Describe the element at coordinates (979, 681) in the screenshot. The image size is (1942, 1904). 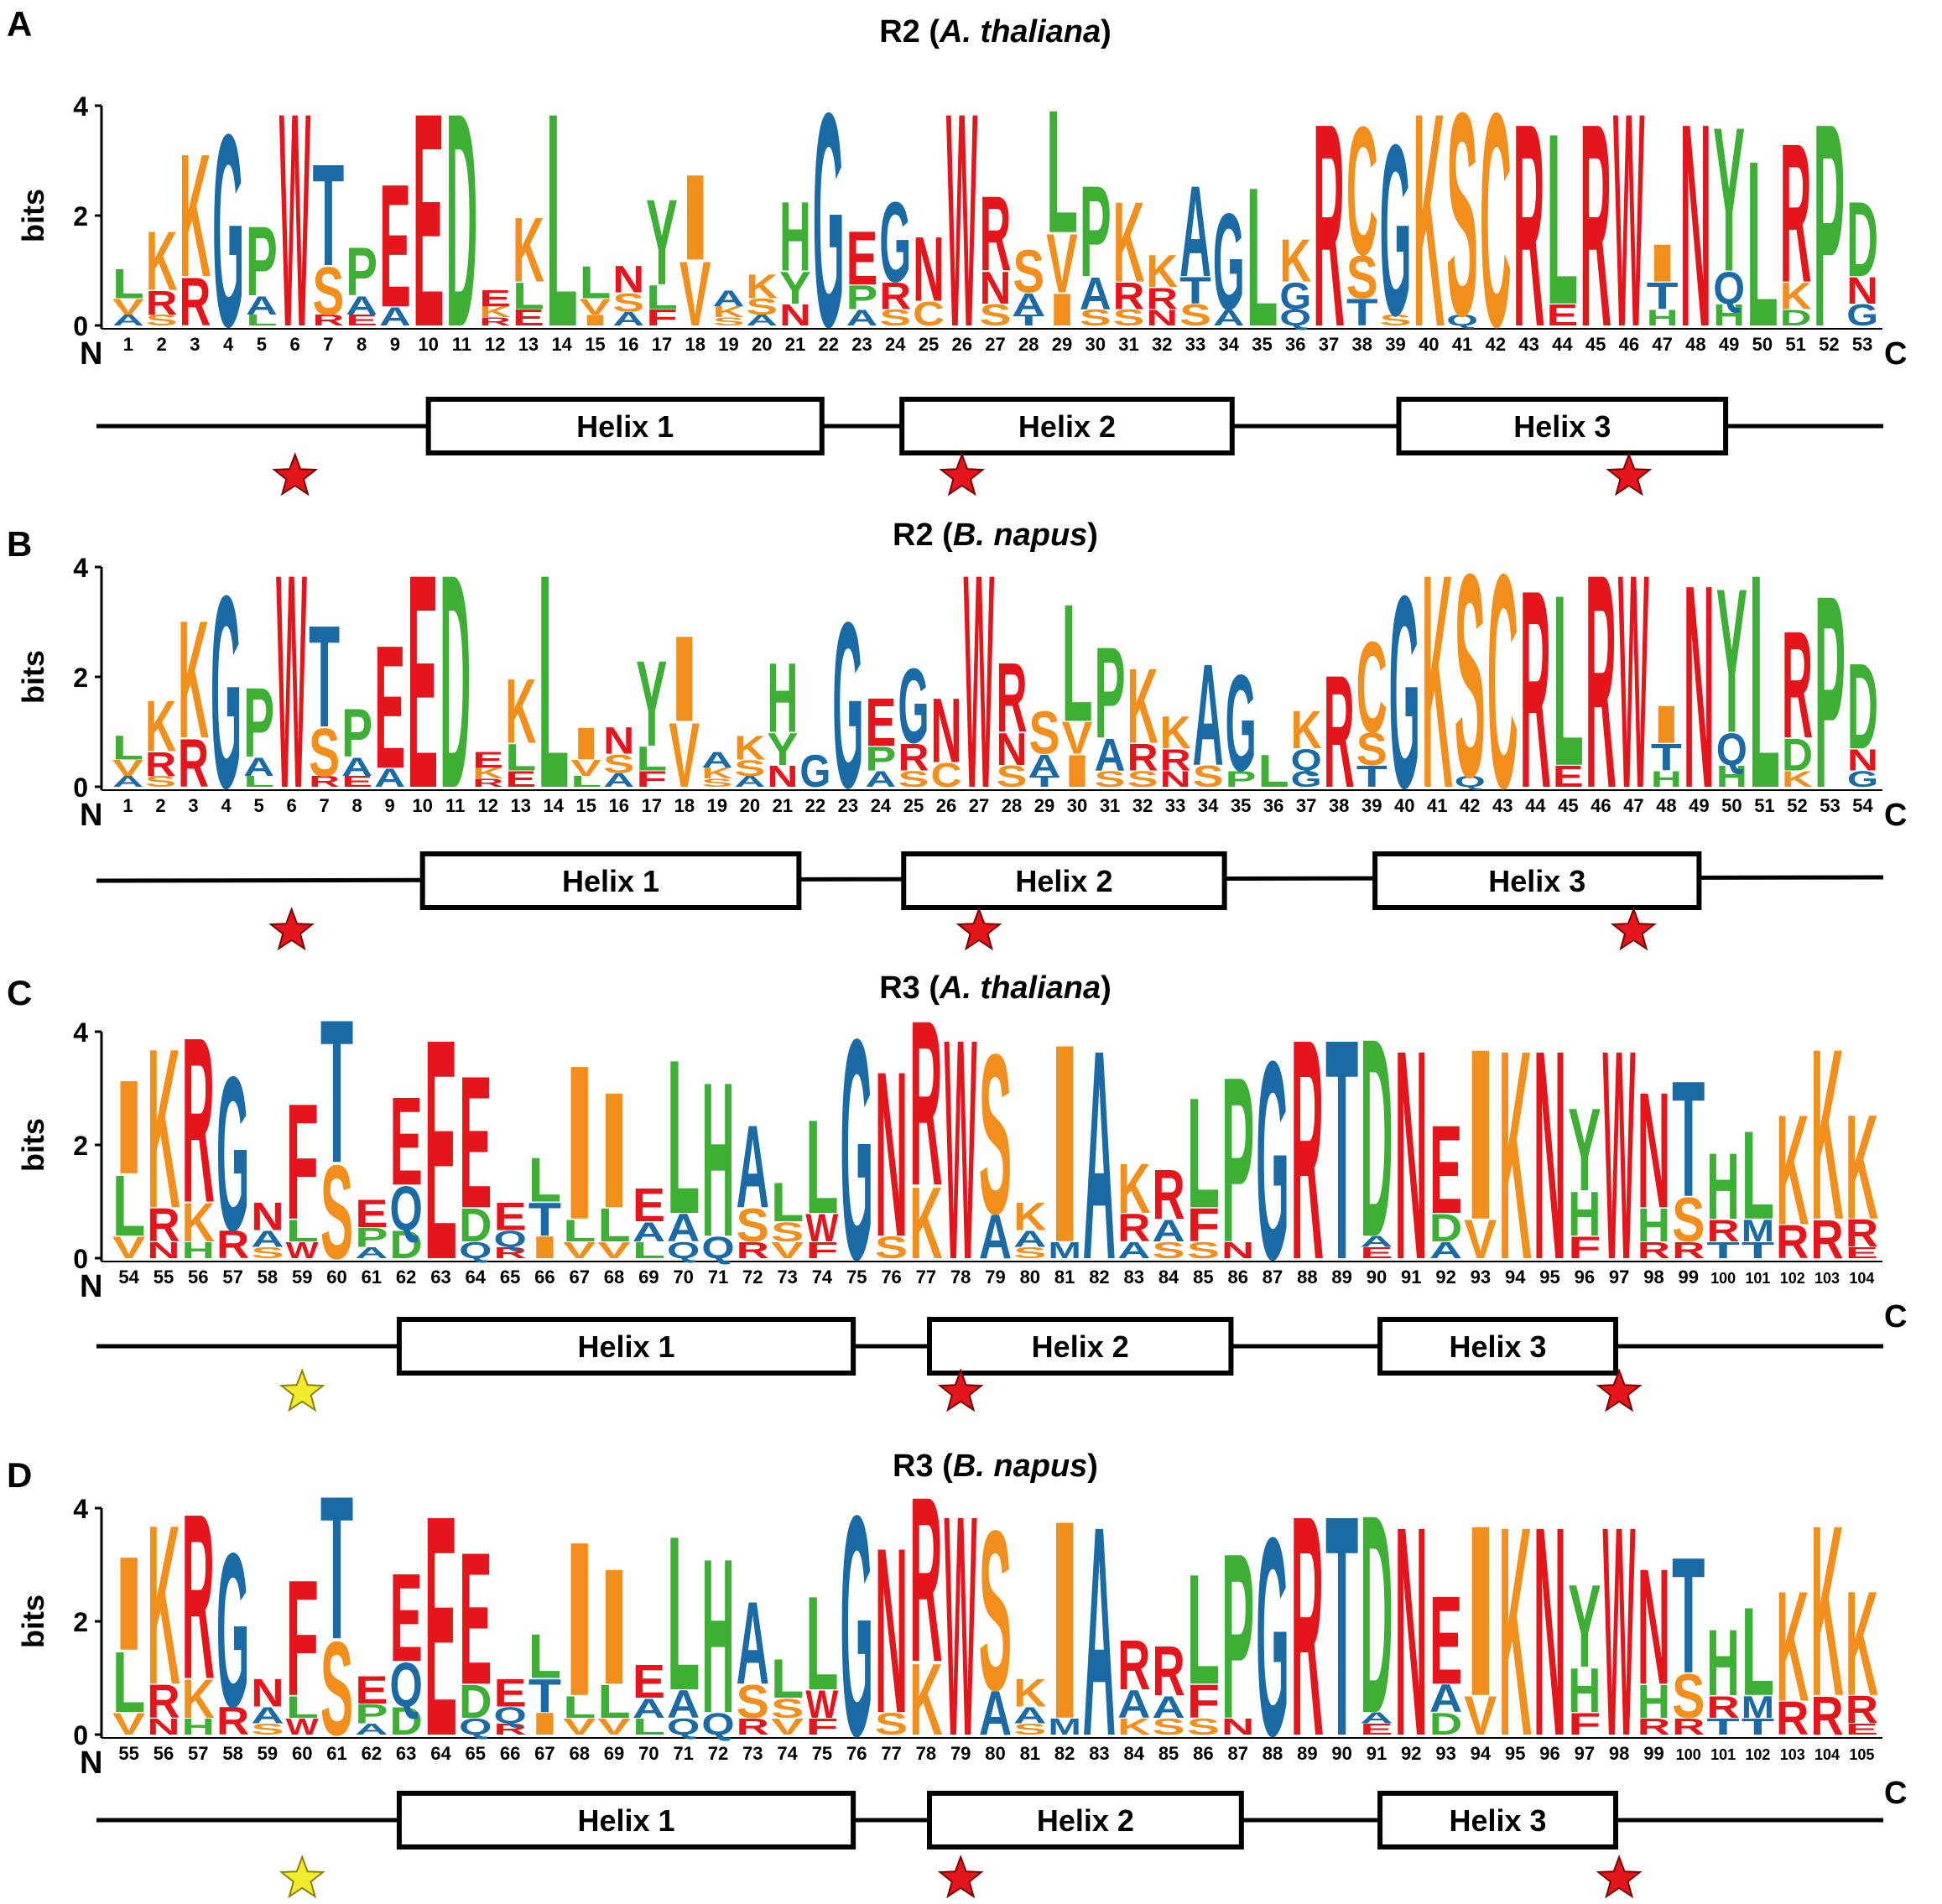
I see `logo-letter: W` at that location.